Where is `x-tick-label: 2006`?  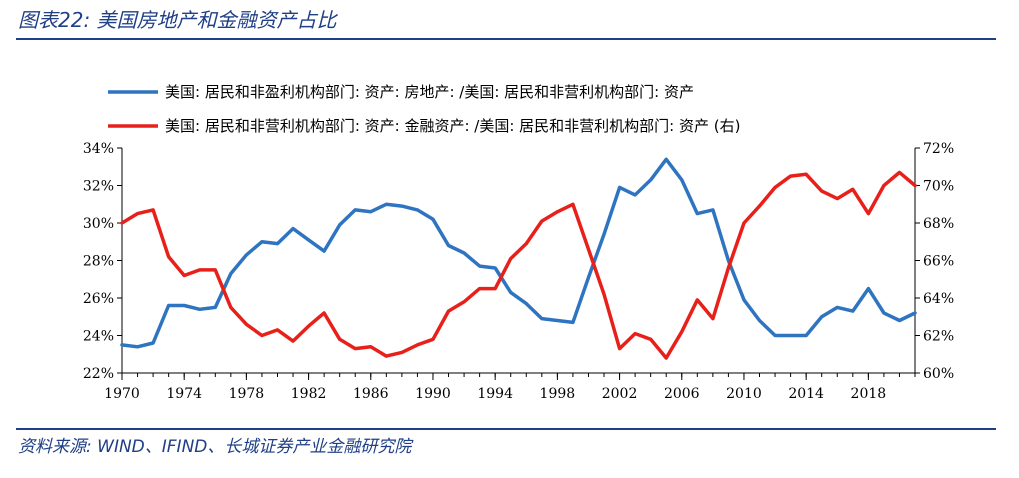 x-tick-label: 2006 is located at coordinates (682, 394).